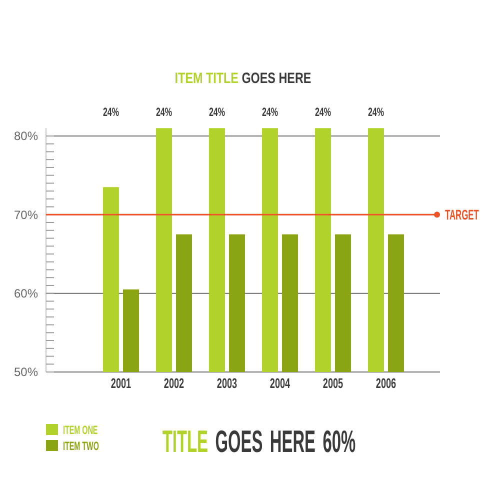 The width and height of the screenshot is (500, 500). I want to click on x-tick-label: 2004, so click(280, 383).